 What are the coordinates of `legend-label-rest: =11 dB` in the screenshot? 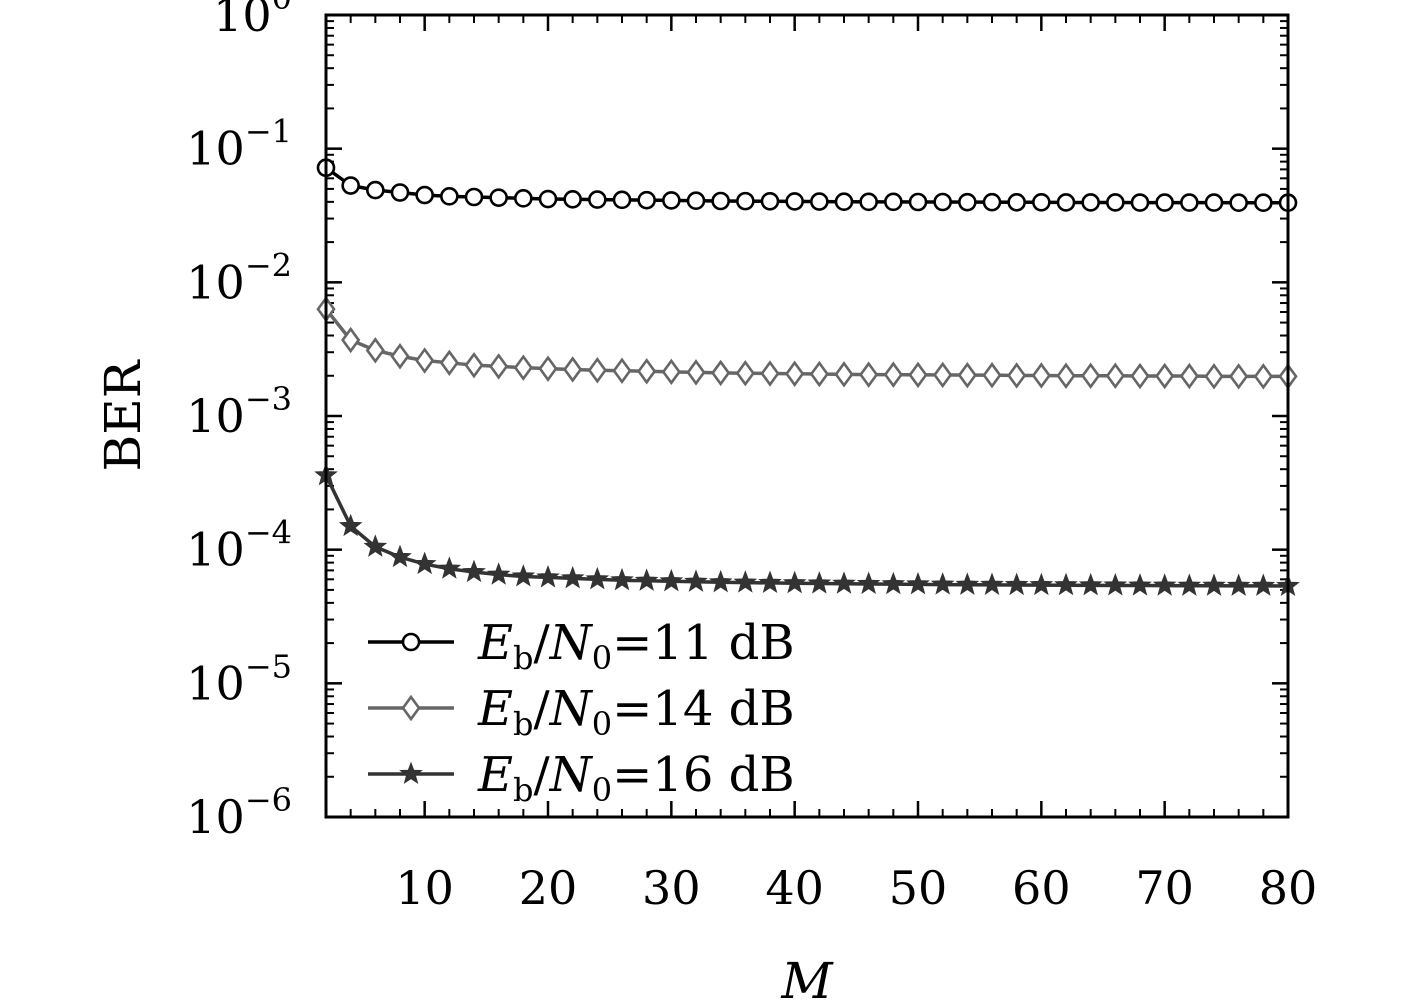 It's located at (703, 643).